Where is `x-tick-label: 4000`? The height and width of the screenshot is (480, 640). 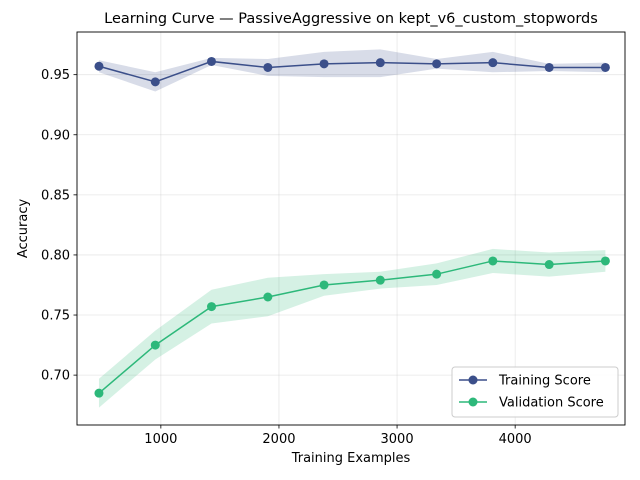 x-tick-label: 4000 is located at coordinates (515, 439).